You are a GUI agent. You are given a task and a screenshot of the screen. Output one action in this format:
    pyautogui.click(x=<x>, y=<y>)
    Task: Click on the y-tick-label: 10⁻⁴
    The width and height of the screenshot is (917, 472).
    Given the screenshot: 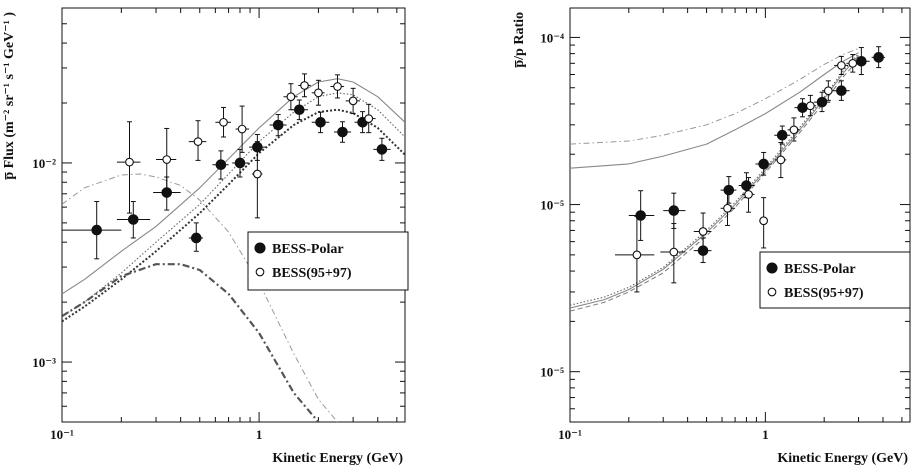 What is the action you would take?
    pyautogui.click(x=552, y=37)
    